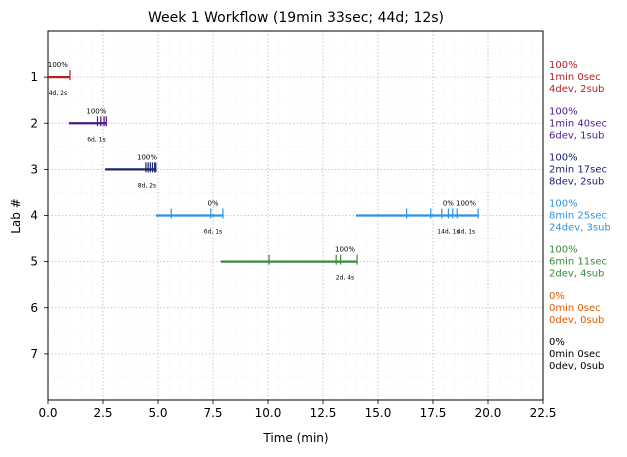 The height and width of the screenshot is (457, 627). What do you see at coordinates (296, 18) in the screenshot?
I see `chart-title: Week 1 Workflow (19min 33sec; 44d; 12s)` at bounding box center [296, 18].